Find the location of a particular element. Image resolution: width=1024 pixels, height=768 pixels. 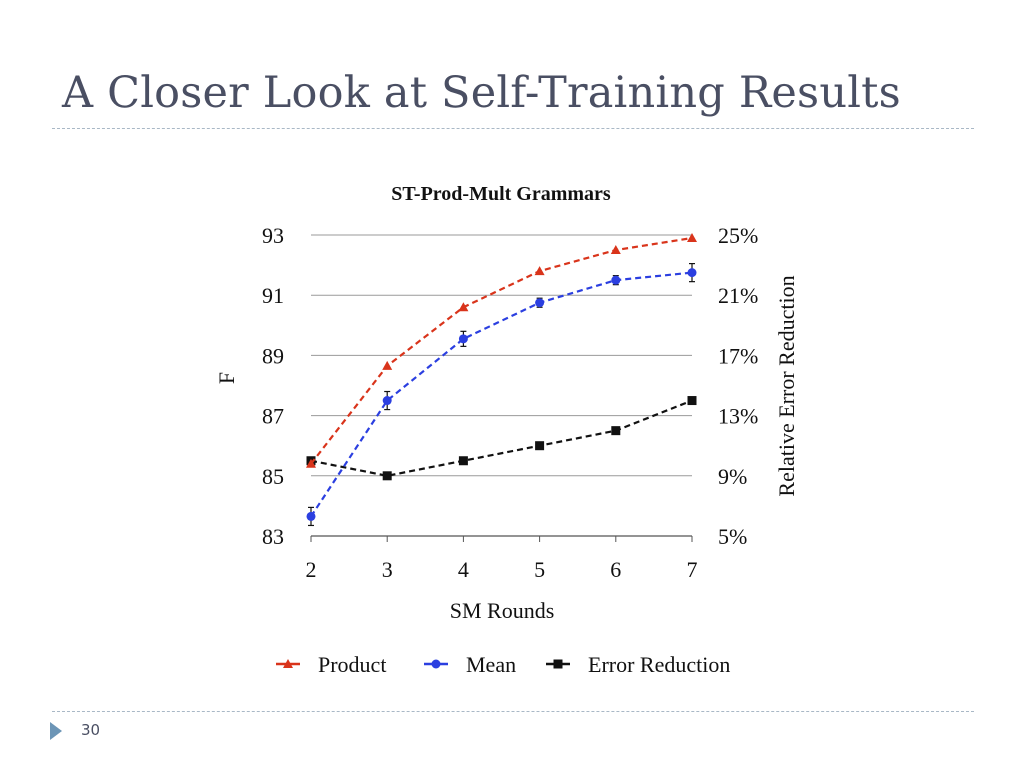

legend-item-mean: Mean is located at coordinates (470, 664).